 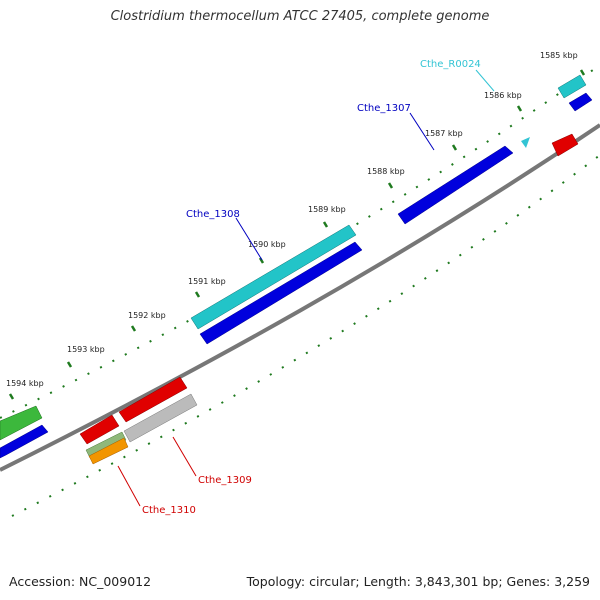 What do you see at coordinates (213, 214) in the screenshot?
I see `gene-label-1308: Cthe_1308` at bounding box center [213, 214].